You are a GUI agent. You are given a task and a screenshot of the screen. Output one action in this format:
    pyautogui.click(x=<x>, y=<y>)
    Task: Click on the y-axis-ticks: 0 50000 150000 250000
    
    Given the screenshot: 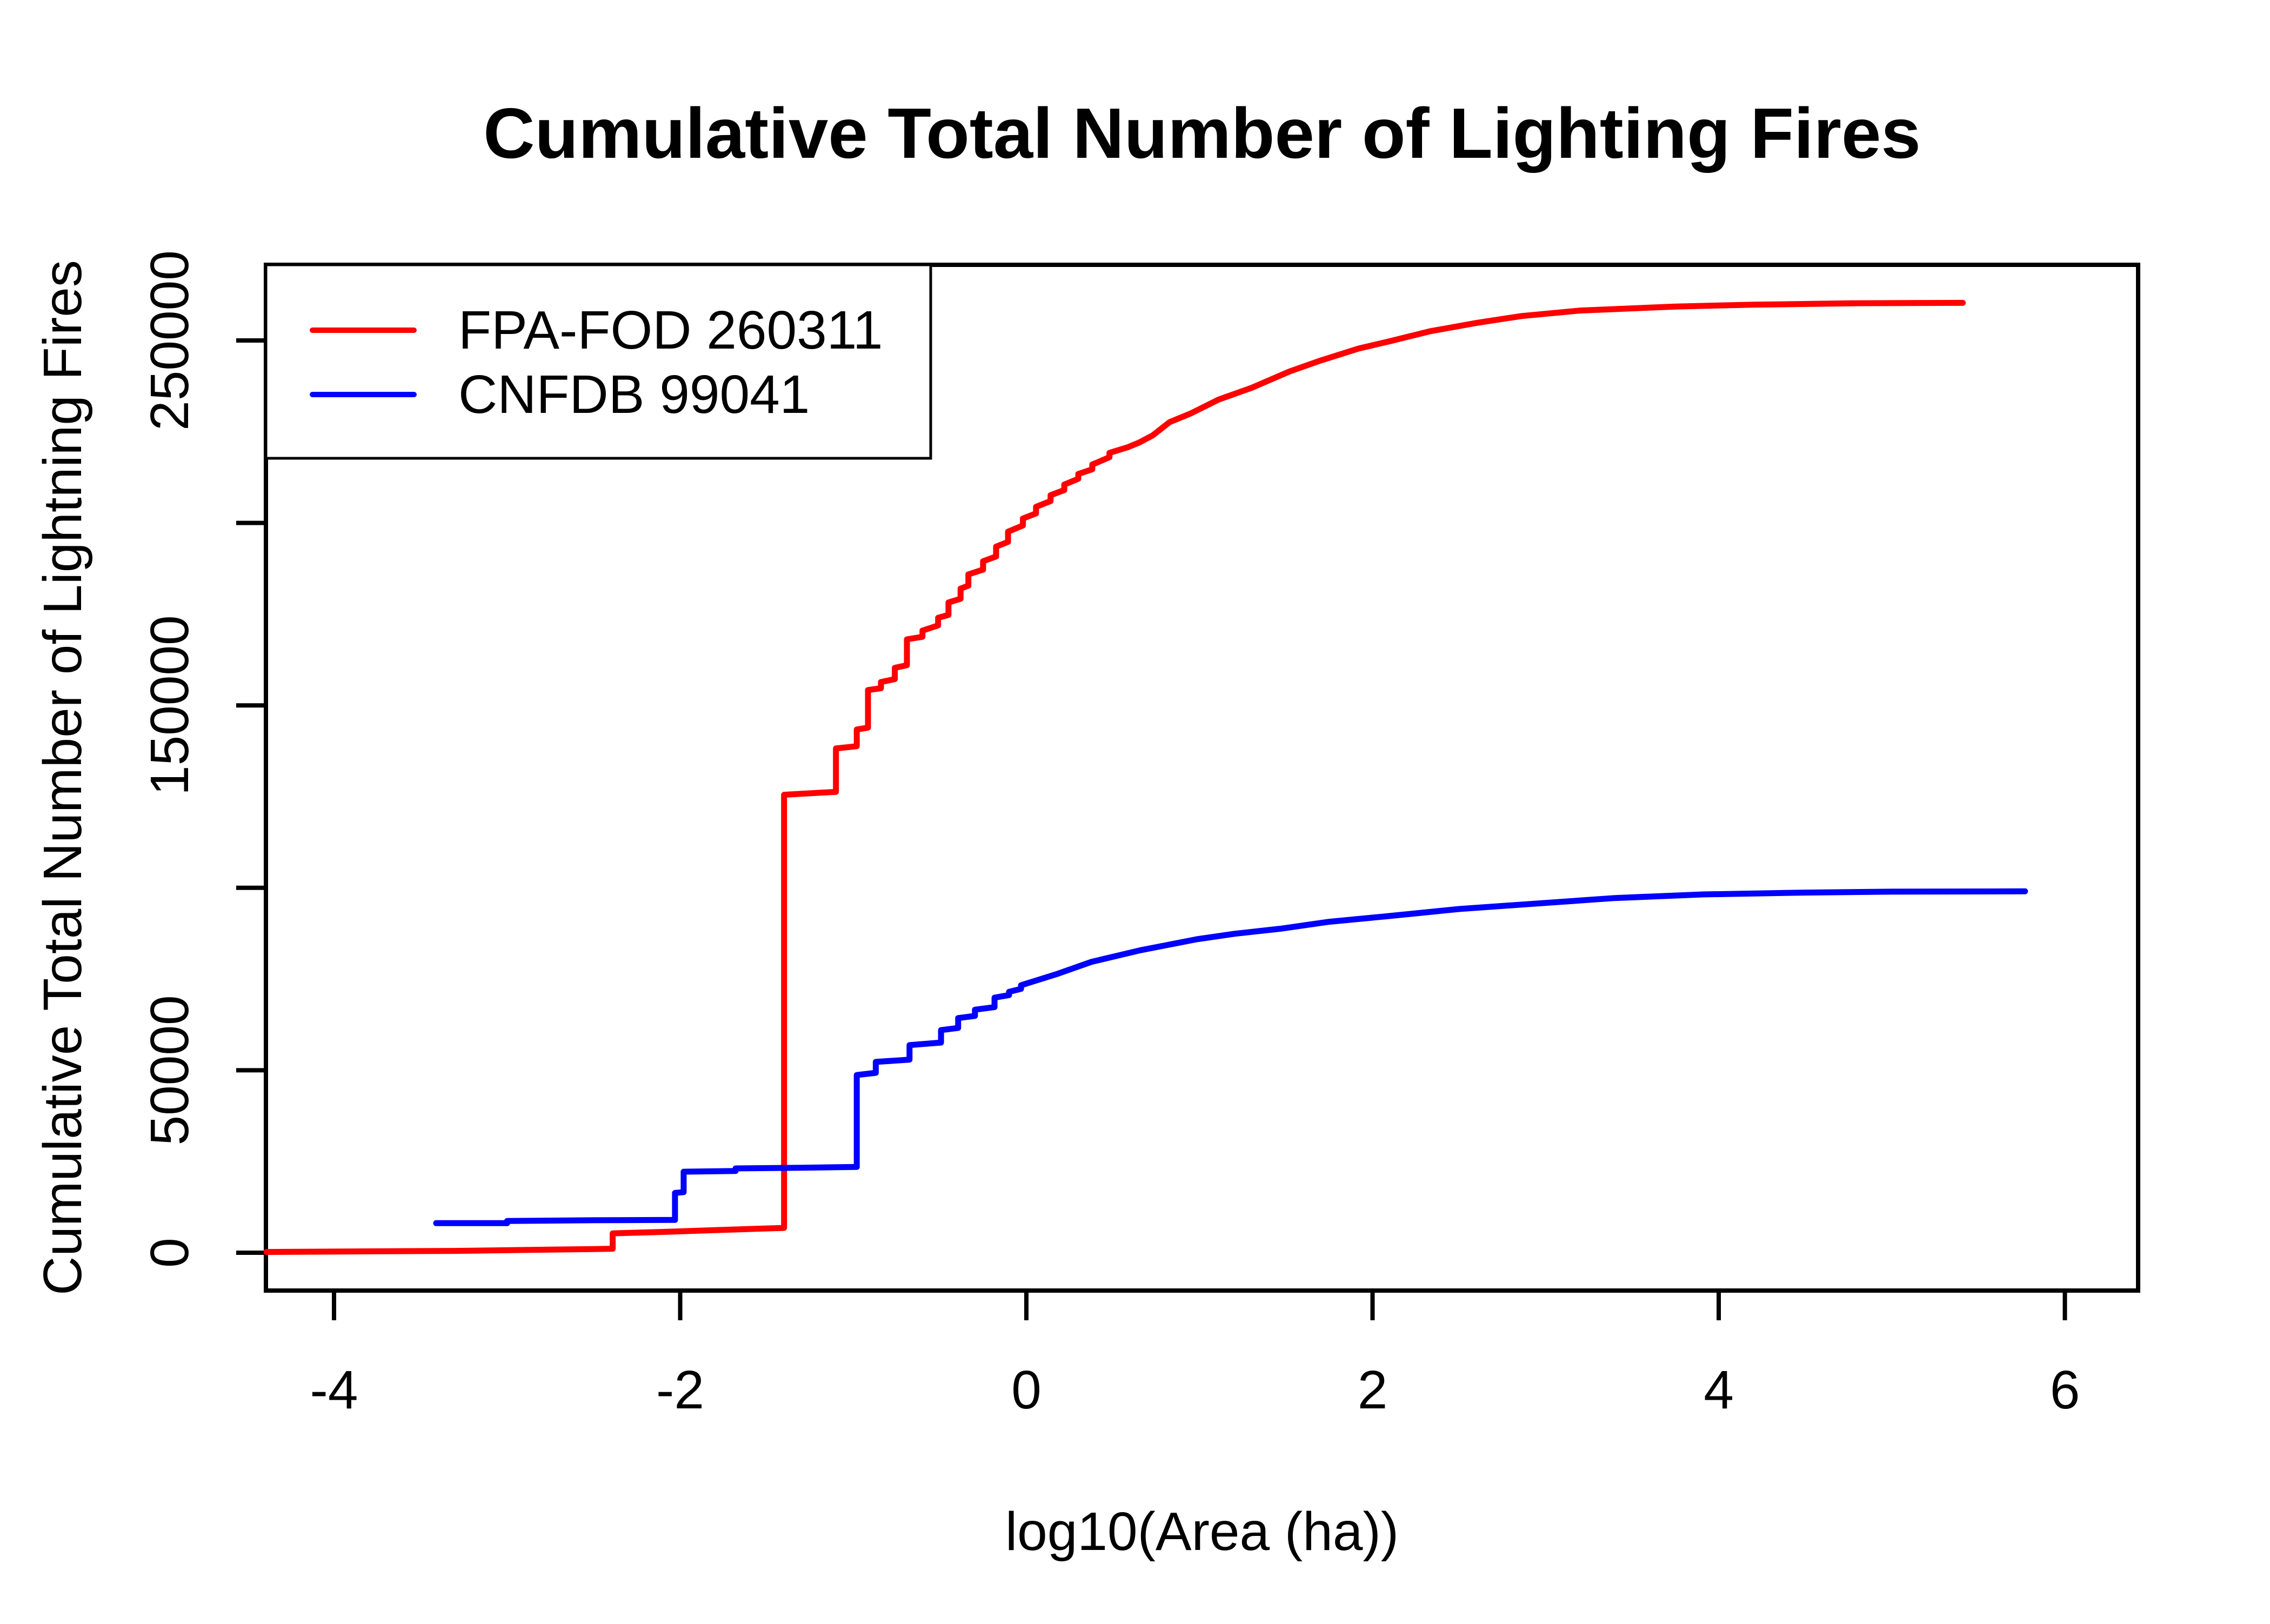 What is the action you would take?
    pyautogui.click(x=202, y=759)
    